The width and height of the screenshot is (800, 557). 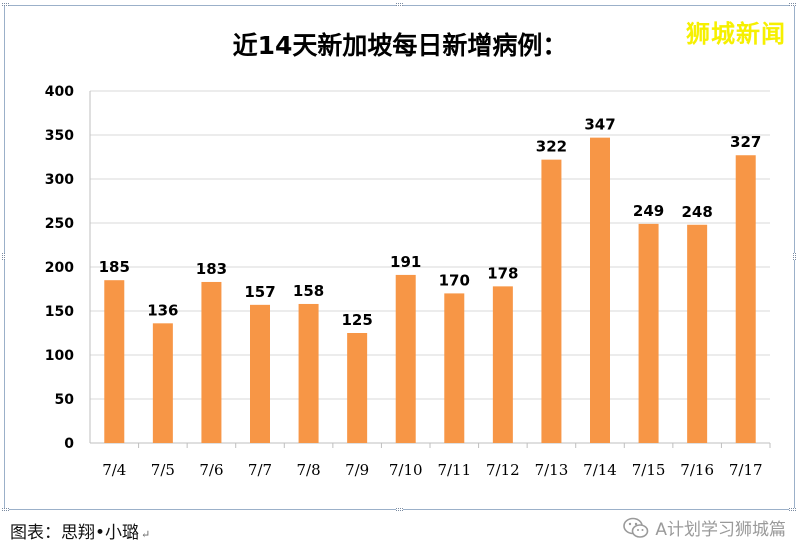 I want to click on x-tick-label: 7/9, so click(x=357, y=470).